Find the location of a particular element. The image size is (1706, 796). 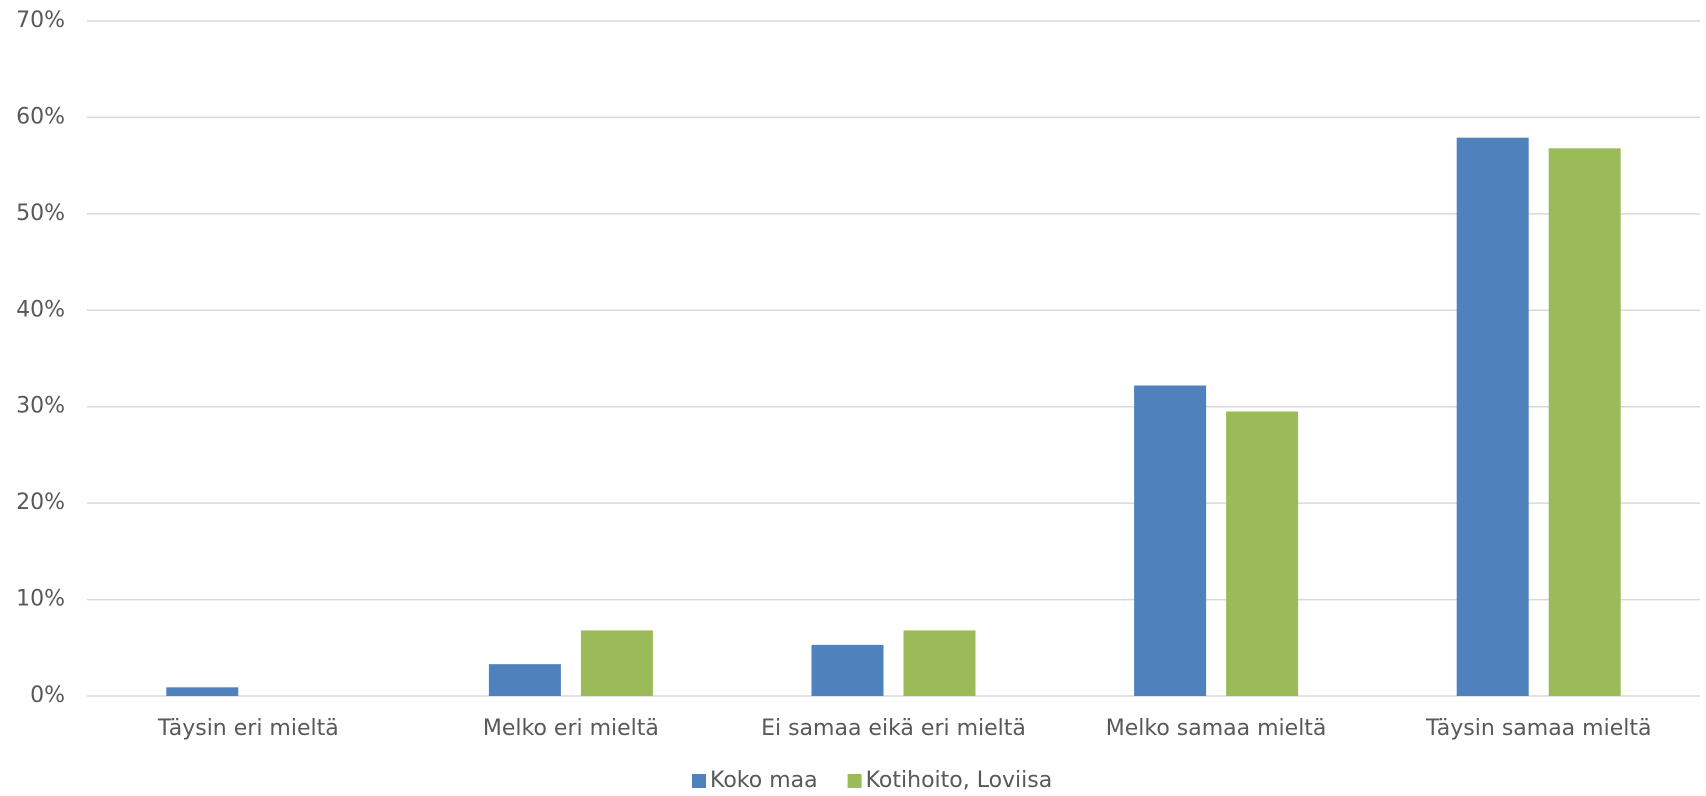

x-tick-label: Melko samaa mieltä is located at coordinates (1216, 728).